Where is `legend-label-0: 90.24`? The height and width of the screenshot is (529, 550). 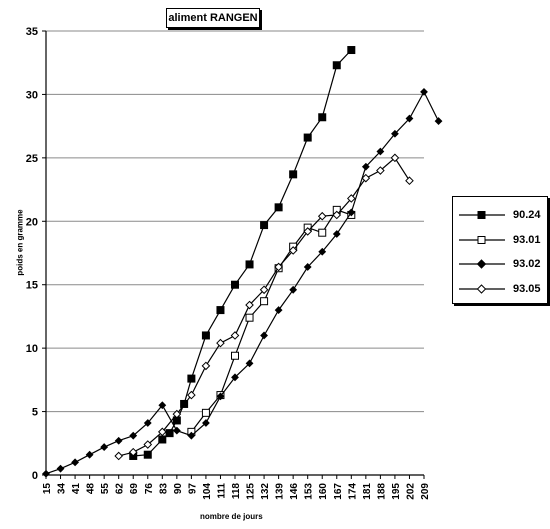
legend-label-0: 90.24 is located at coordinates (527, 215).